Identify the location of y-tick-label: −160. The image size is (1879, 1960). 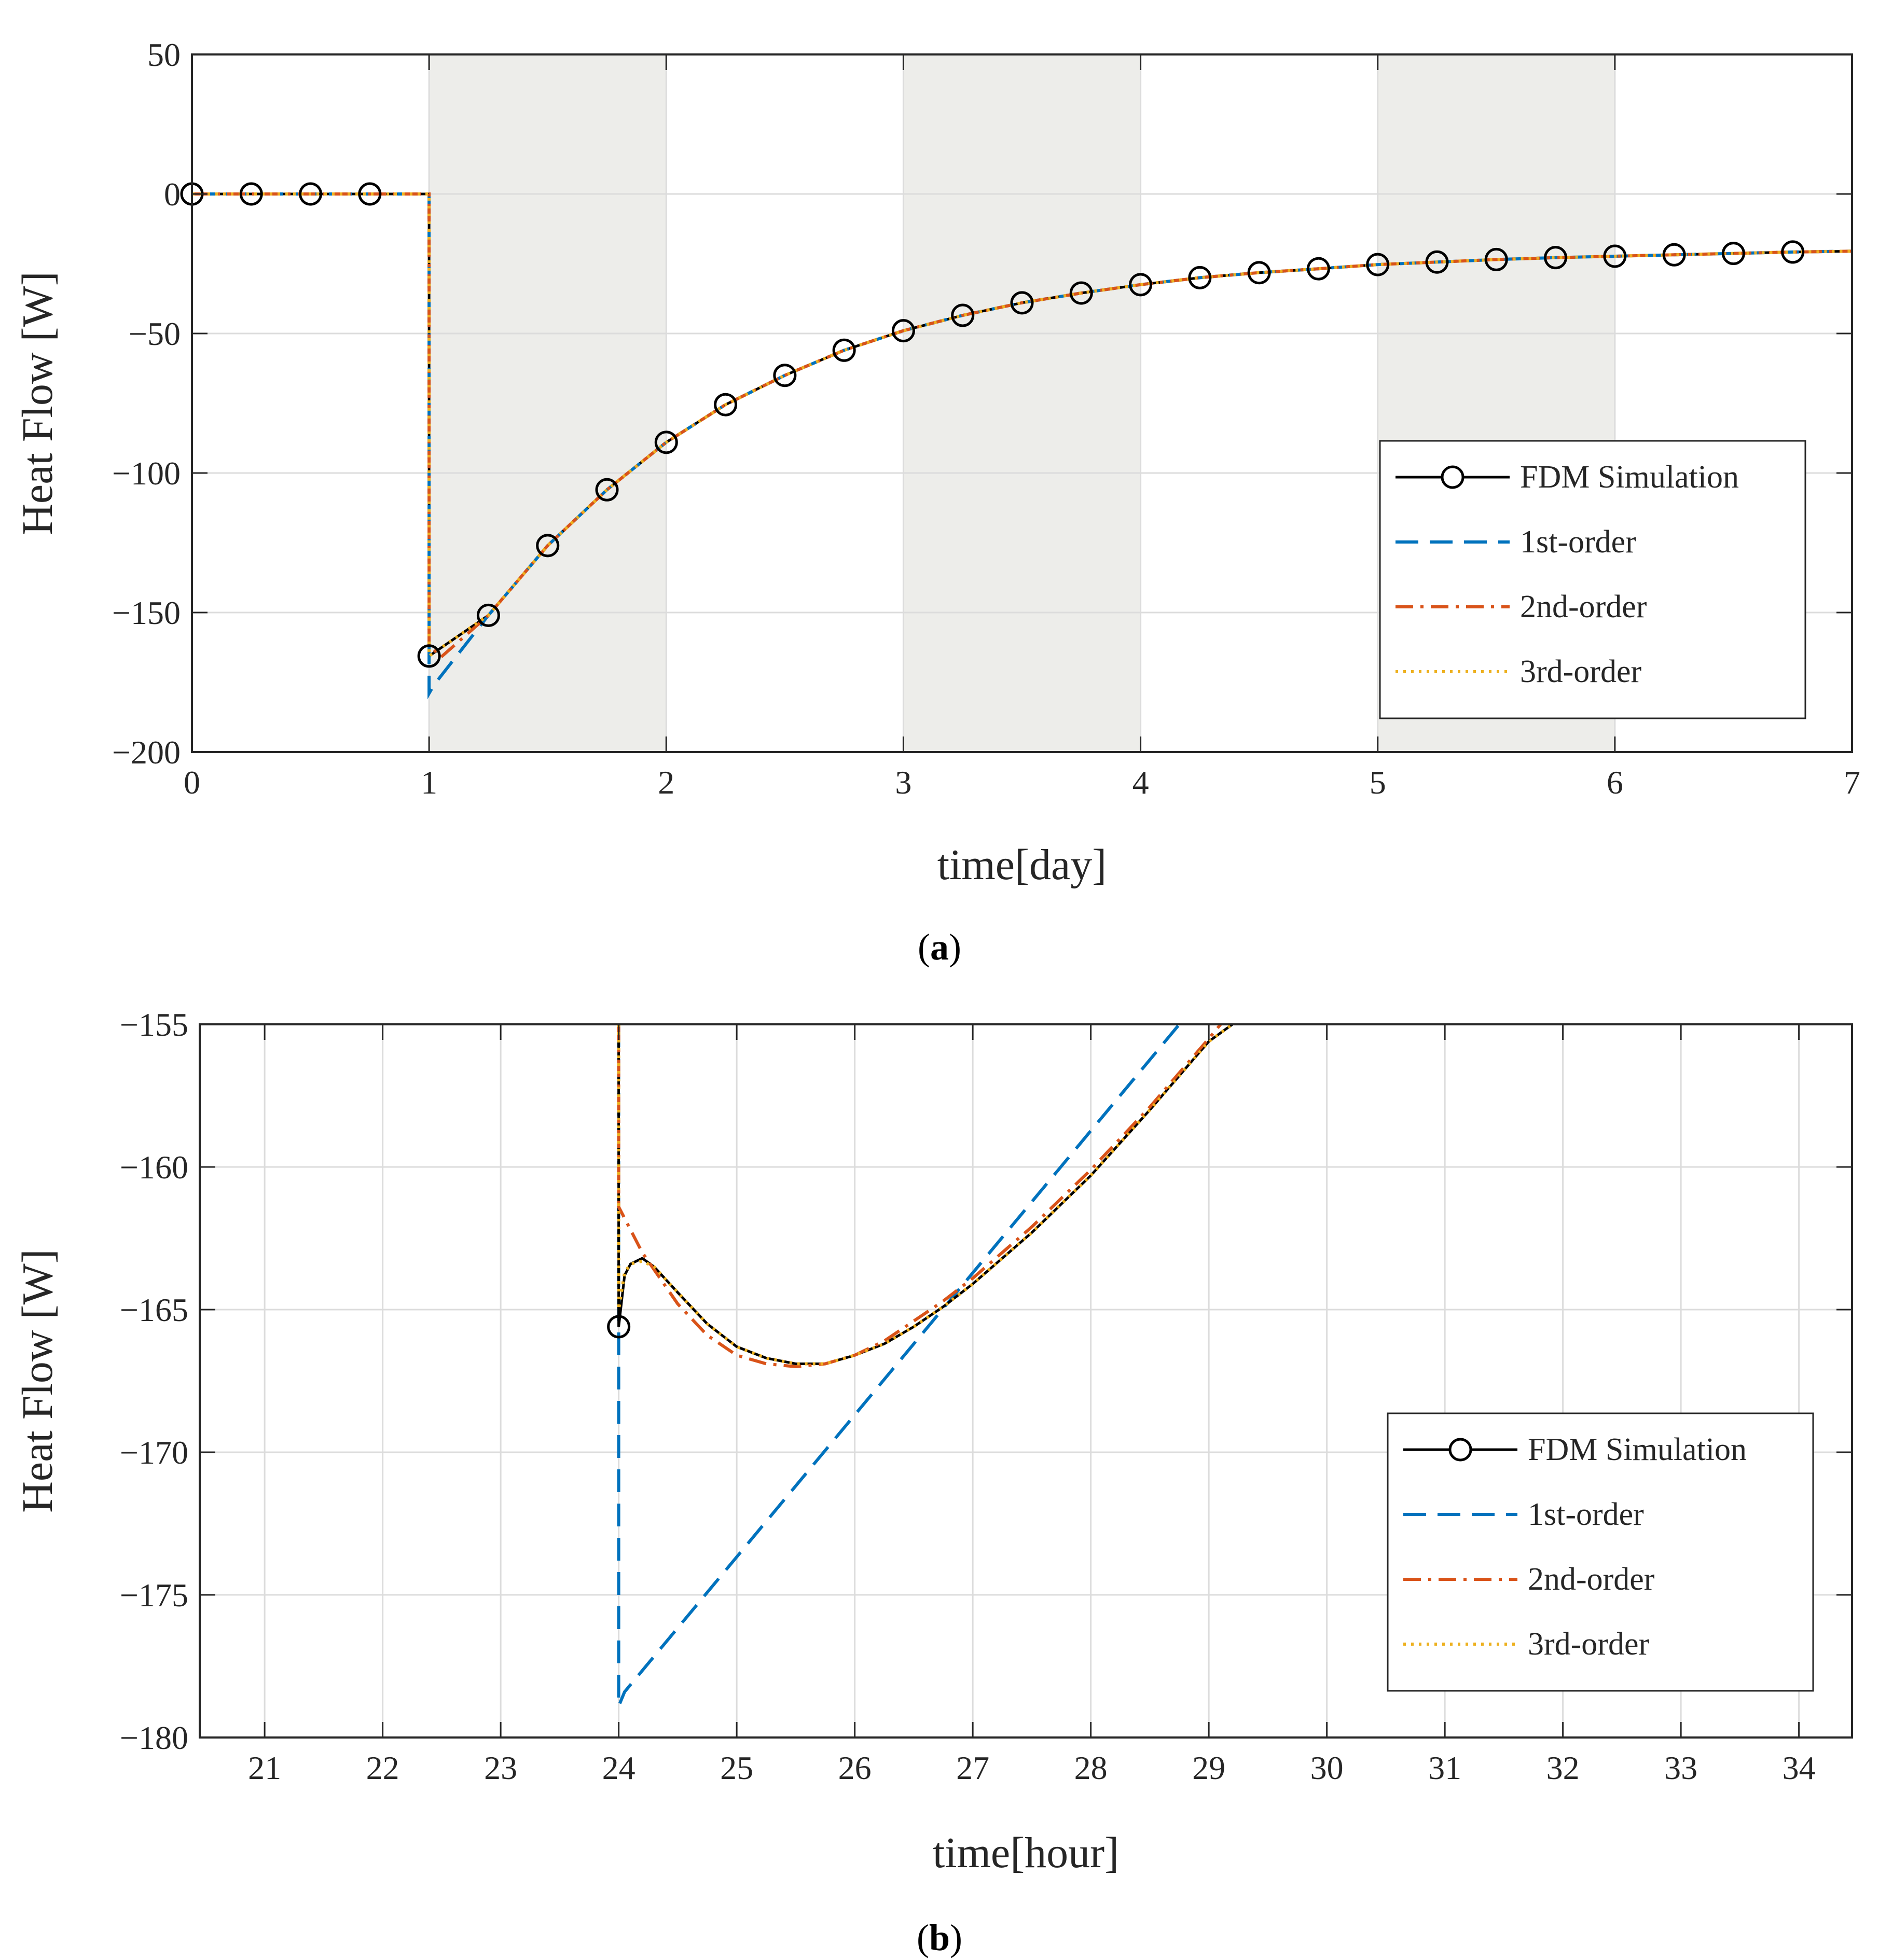
(154, 1167).